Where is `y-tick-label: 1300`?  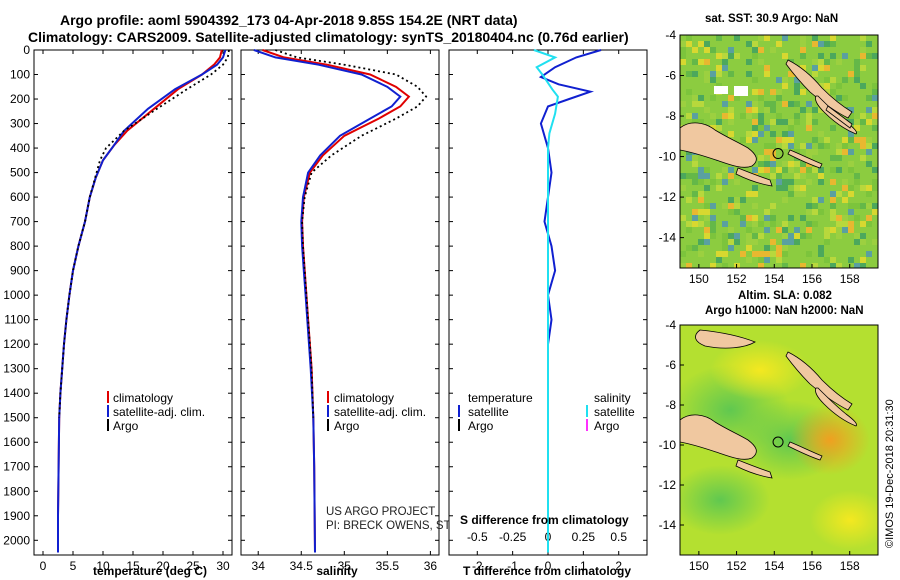
y-tick-label: 1300 is located at coordinates (16, 369).